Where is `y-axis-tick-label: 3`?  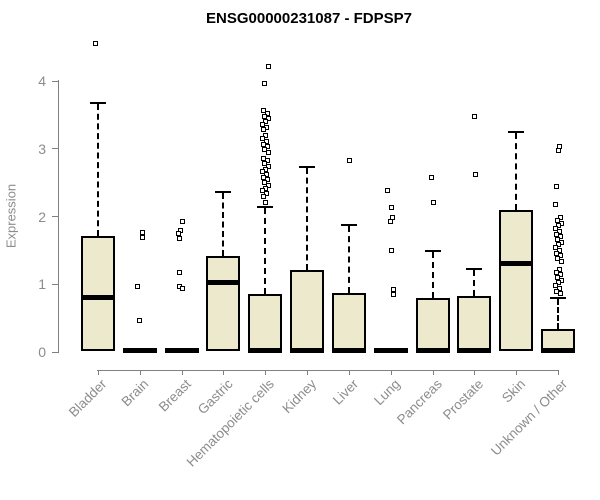
y-axis-tick-label: 3 is located at coordinates (42, 148).